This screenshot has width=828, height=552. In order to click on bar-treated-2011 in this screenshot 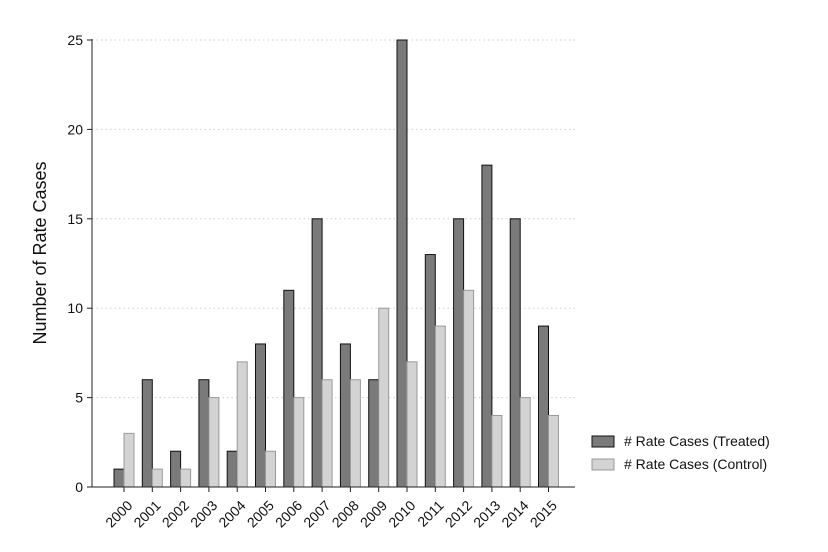, I will do `click(430, 371)`.